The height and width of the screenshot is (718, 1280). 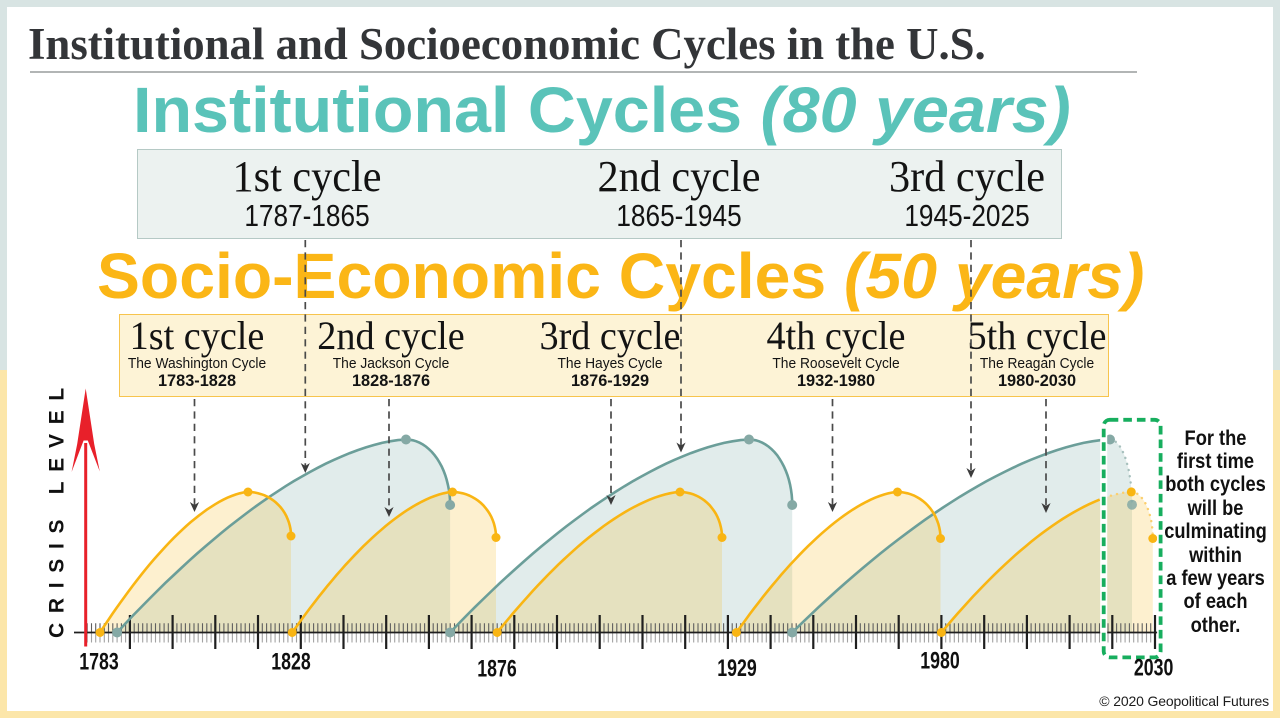 What do you see at coordinates (737, 669) in the screenshot?
I see `svg-text: 1929` at bounding box center [737, 669].